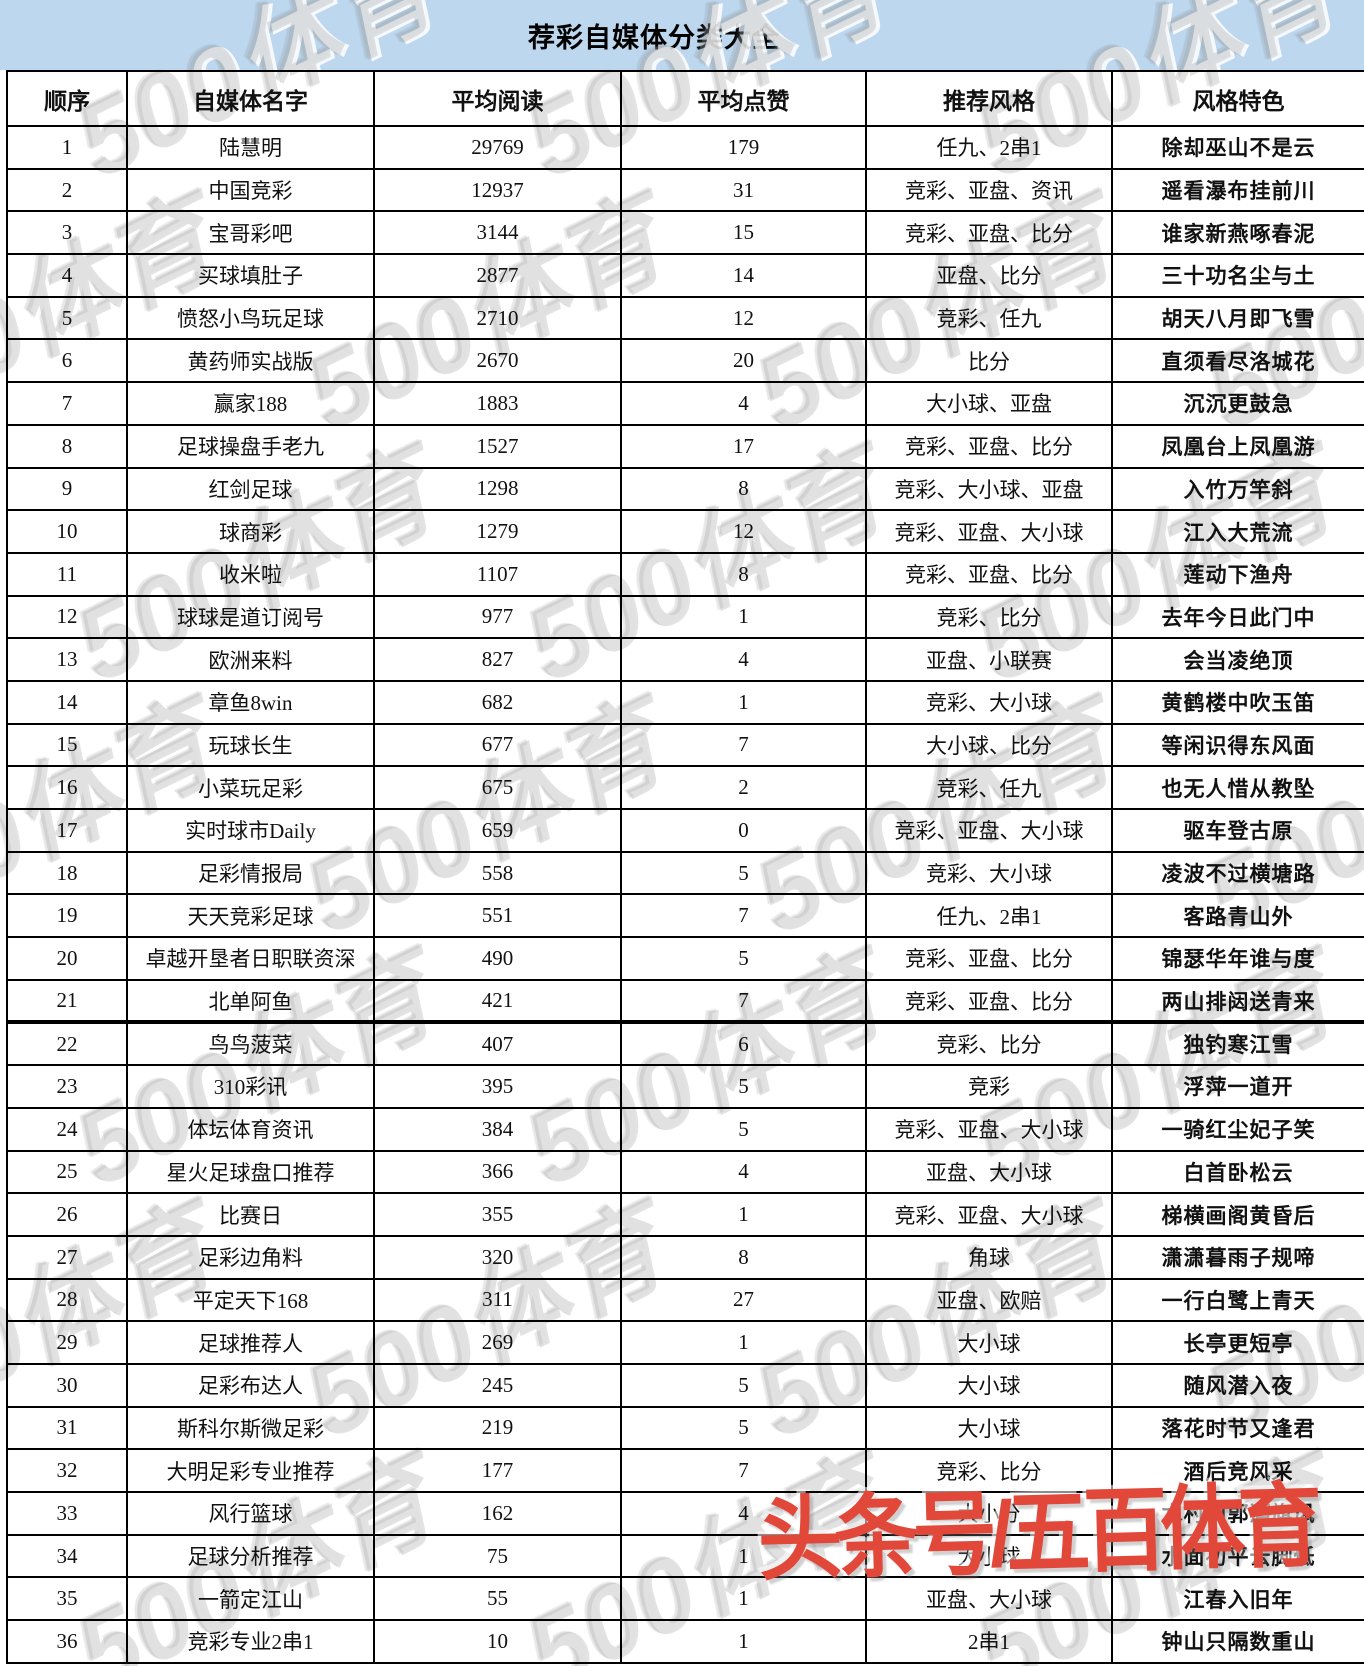  I want to click on cell-feature: 江入大荒流, so click(1237, 531).